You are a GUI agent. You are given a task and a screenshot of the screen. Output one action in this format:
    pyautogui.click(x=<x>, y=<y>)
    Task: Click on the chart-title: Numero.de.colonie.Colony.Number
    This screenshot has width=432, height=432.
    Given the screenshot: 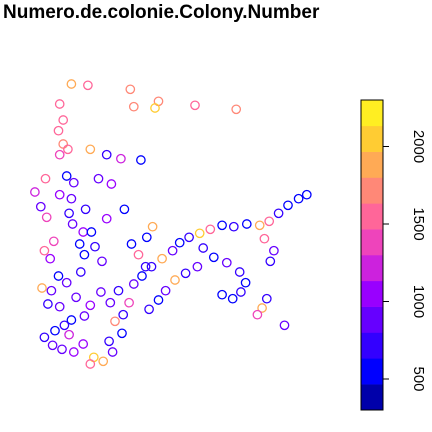 What is the action you would take?
    pyautogui.click(x=161, y=12)
    